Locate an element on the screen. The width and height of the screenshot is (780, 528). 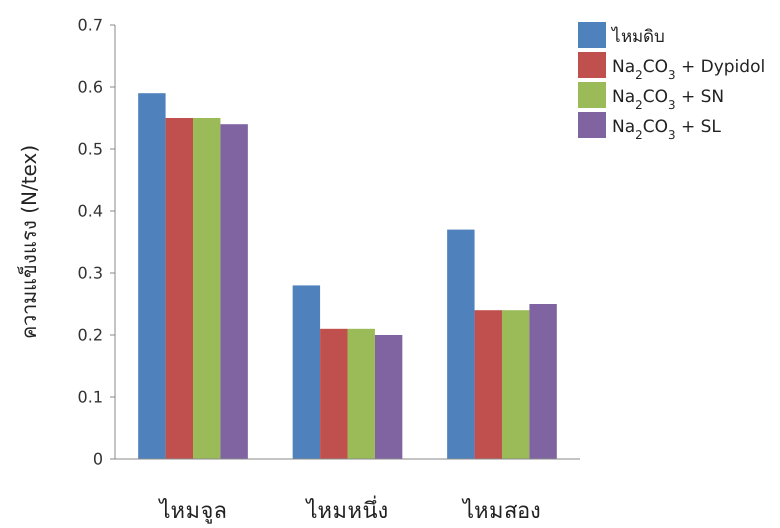
y-tick-label: 0.7 is located at coordinates (90, 25).